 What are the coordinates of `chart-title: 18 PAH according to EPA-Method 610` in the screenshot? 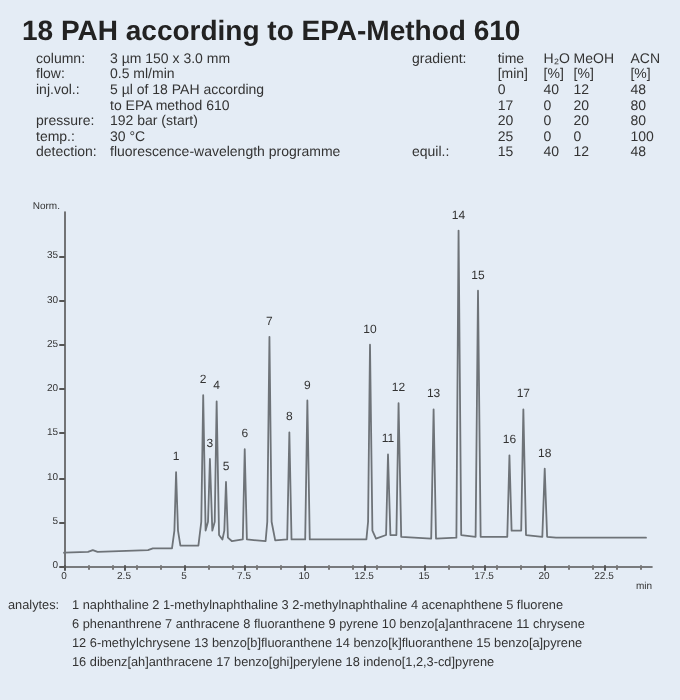 It's located at (271, 30).